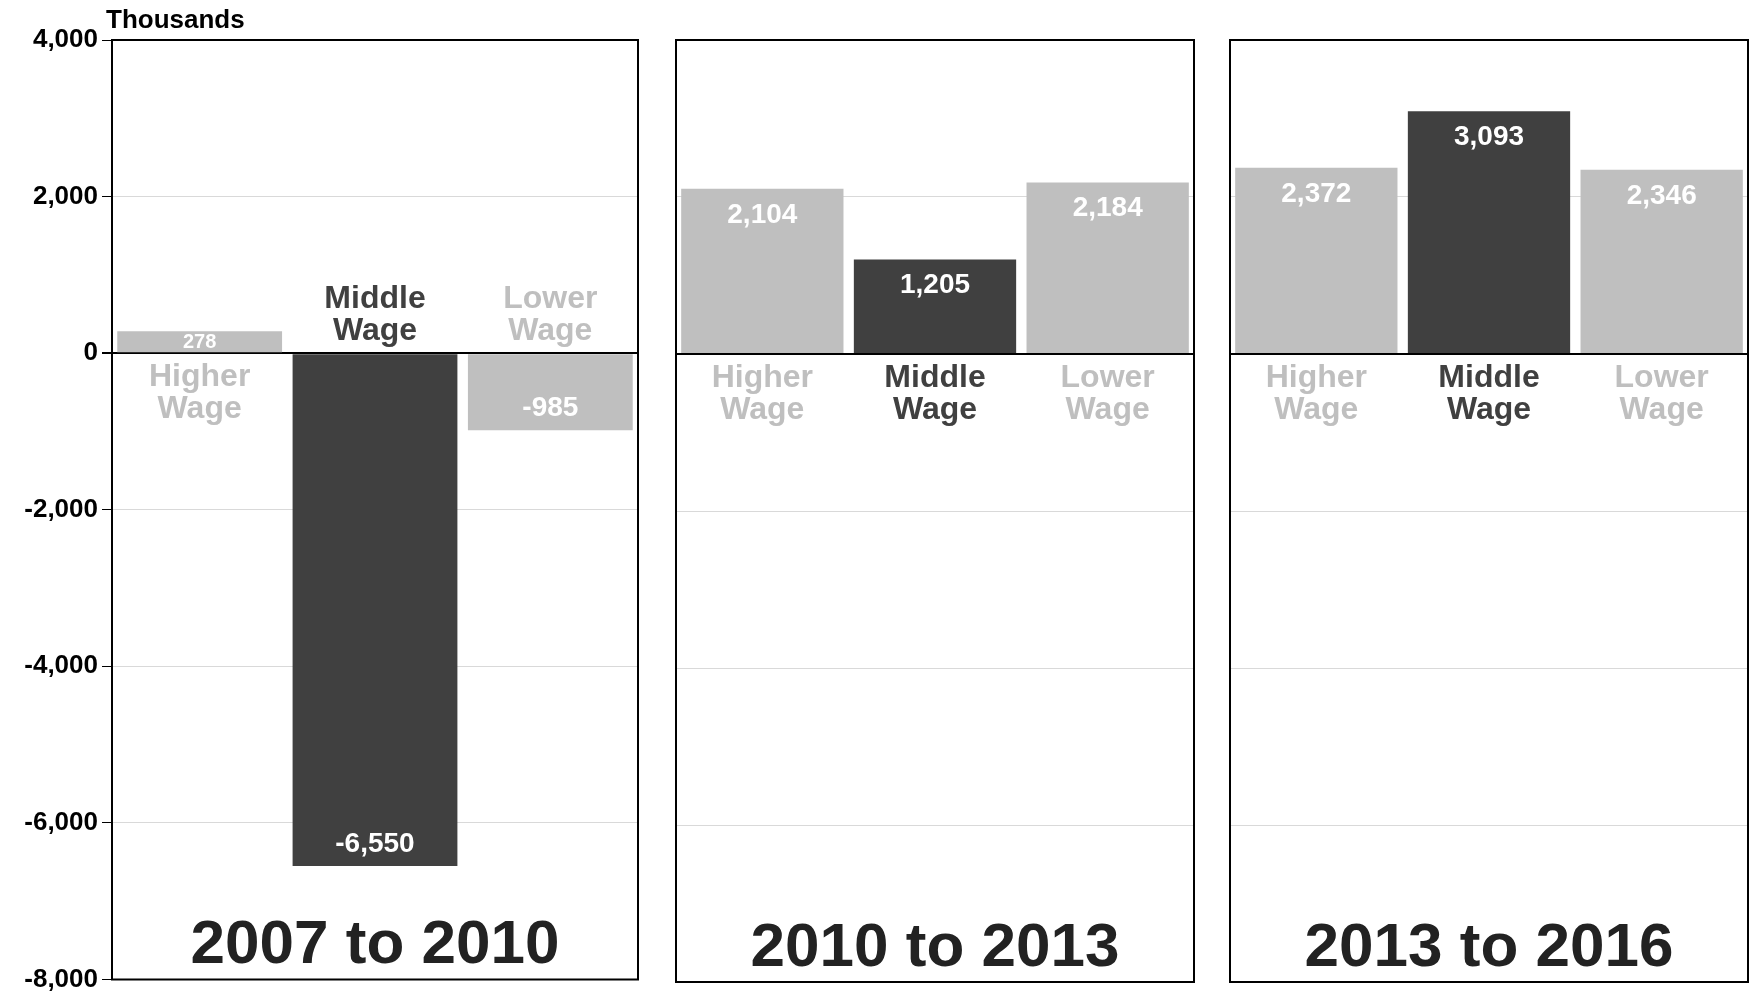  Describe the element at coordinates (1316, 192) in the screenshot. I see `data-label: 2,372` at that location.